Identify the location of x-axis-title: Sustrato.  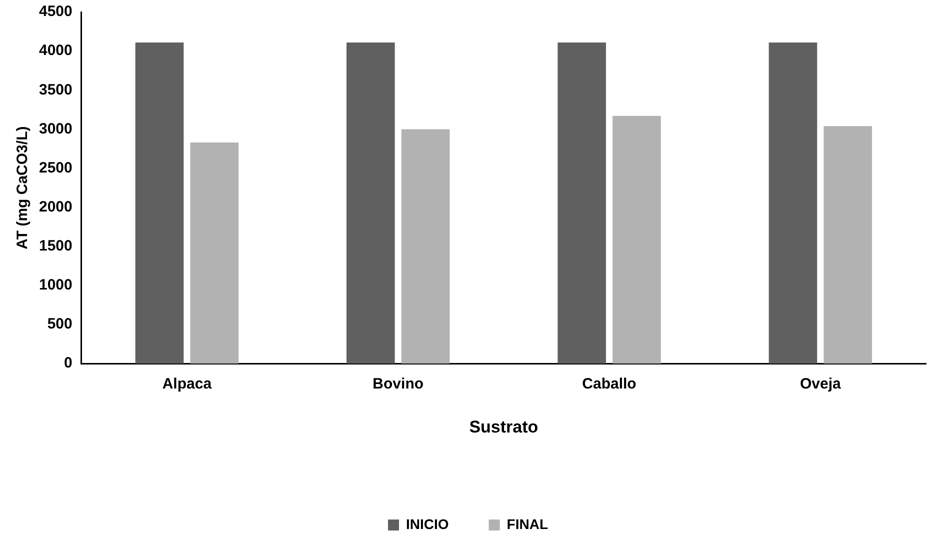
(503, 426).